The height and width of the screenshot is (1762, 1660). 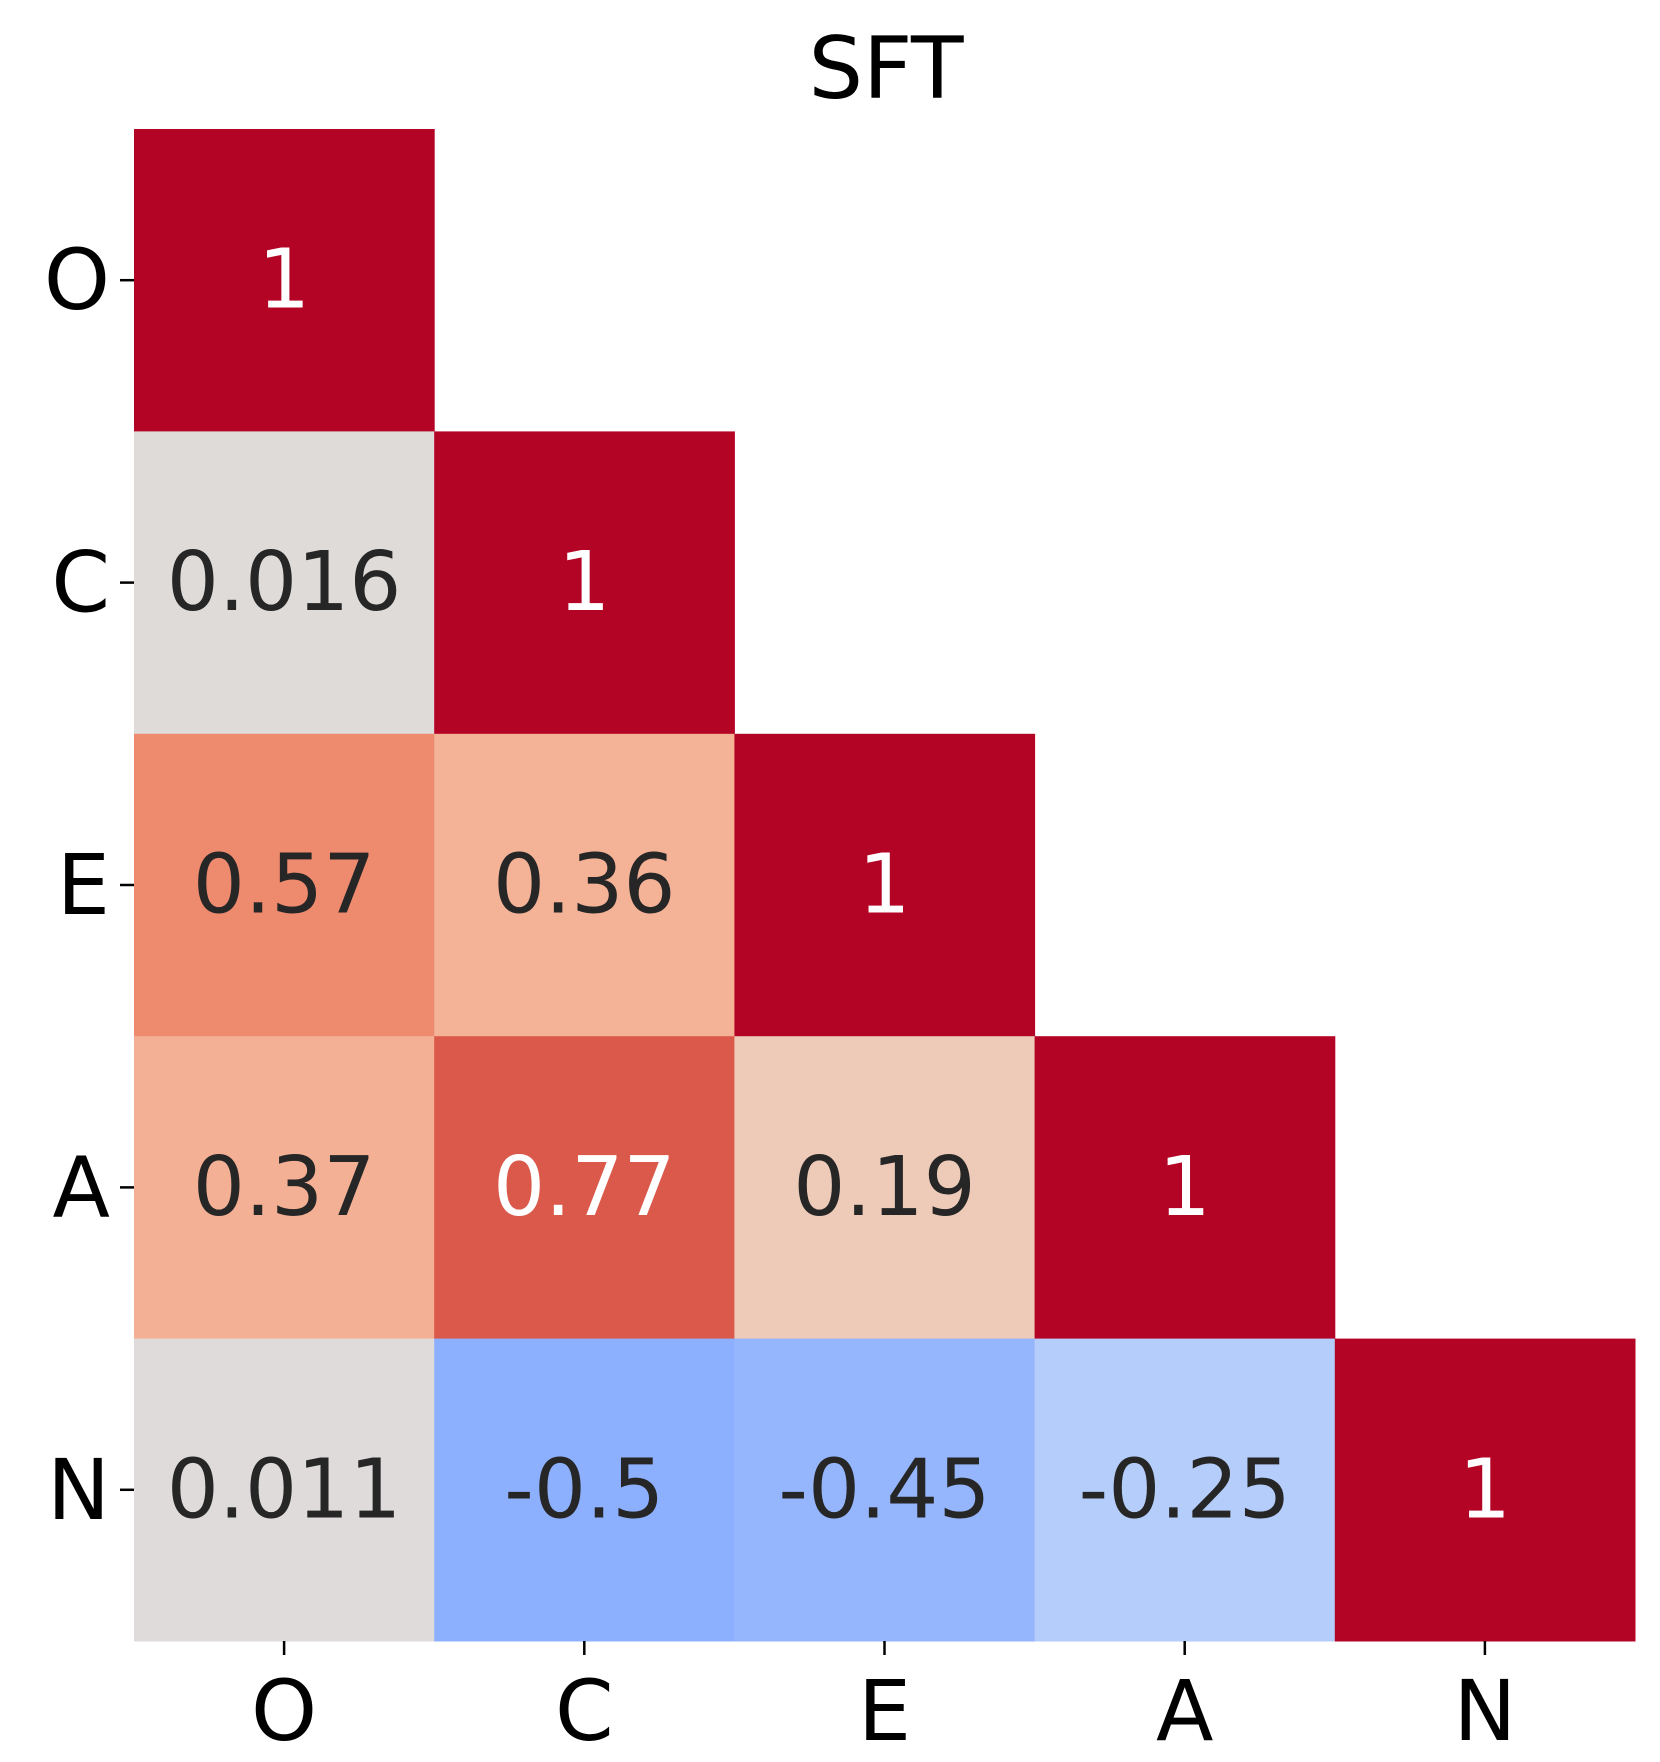 I want to click on x-tick-label: E, so click(x=884, y=1711).